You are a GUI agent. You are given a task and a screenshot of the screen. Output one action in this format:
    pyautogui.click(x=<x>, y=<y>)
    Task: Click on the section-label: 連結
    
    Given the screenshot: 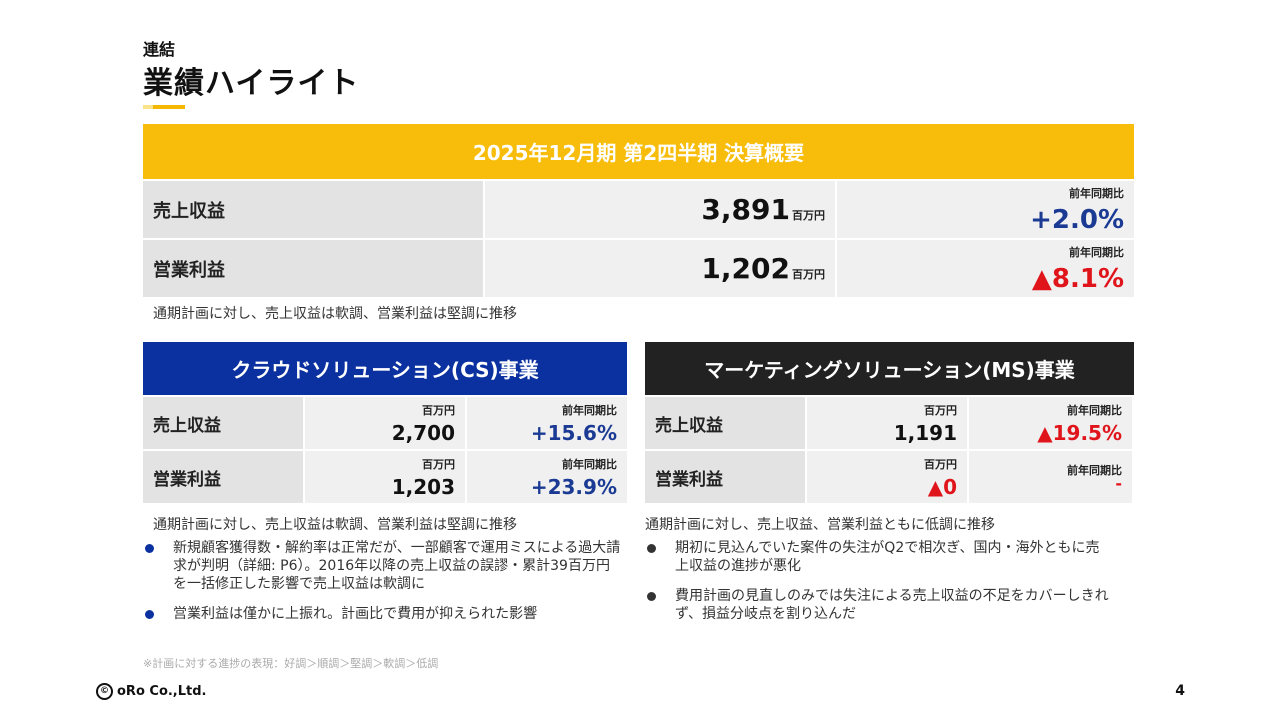 What is the action you would take?
    pyautogui.click(x=159, y=49)
    